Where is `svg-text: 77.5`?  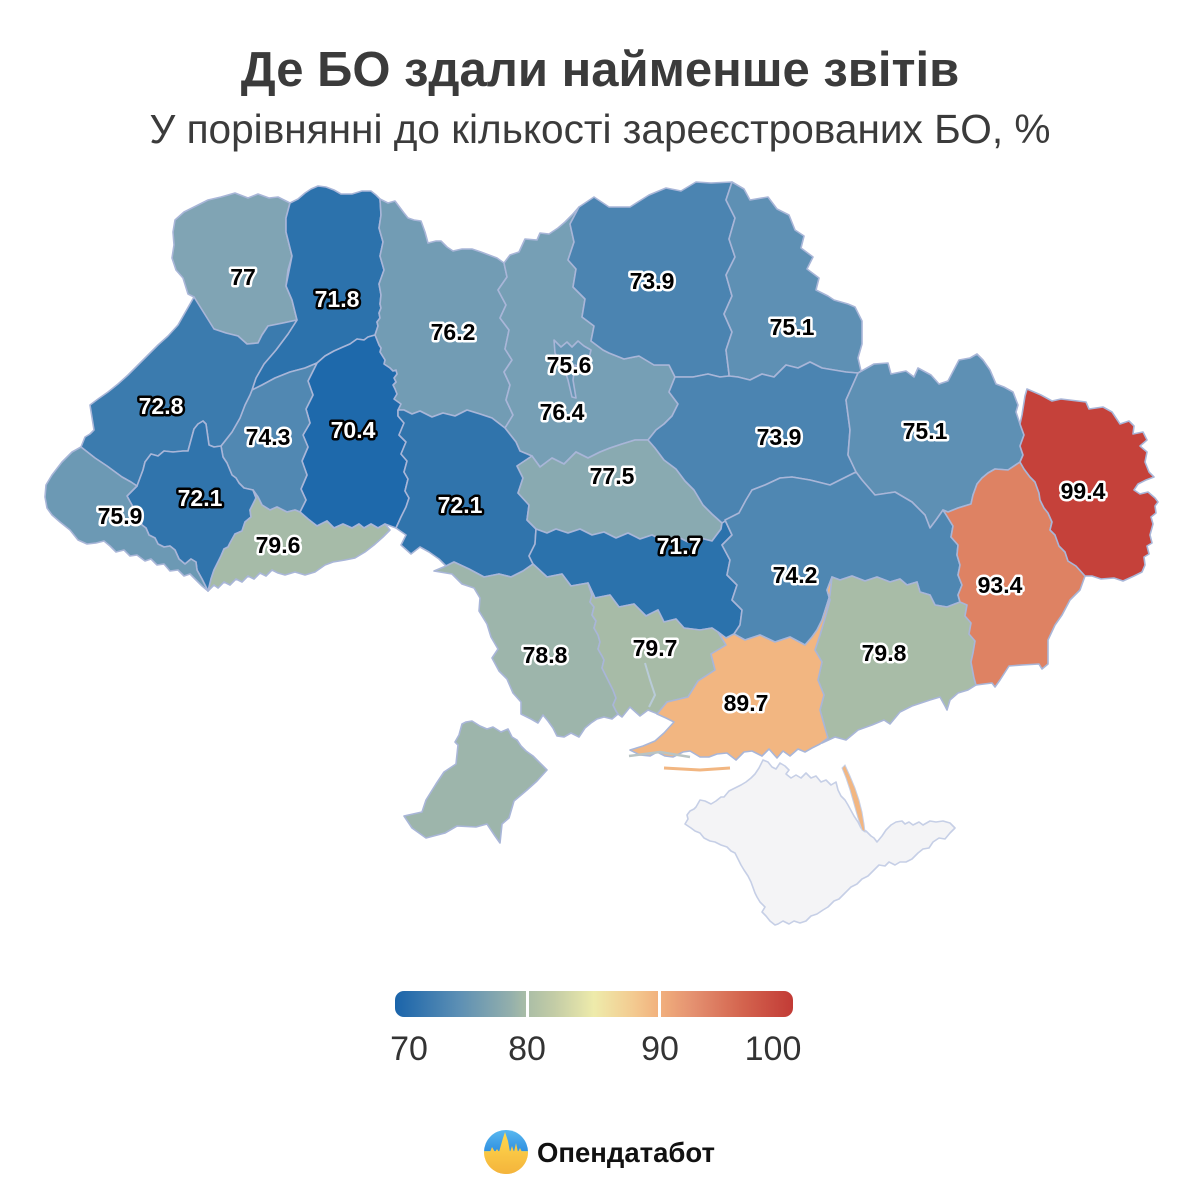 svg-text: 77.5 is located at coordinates (612, 476).